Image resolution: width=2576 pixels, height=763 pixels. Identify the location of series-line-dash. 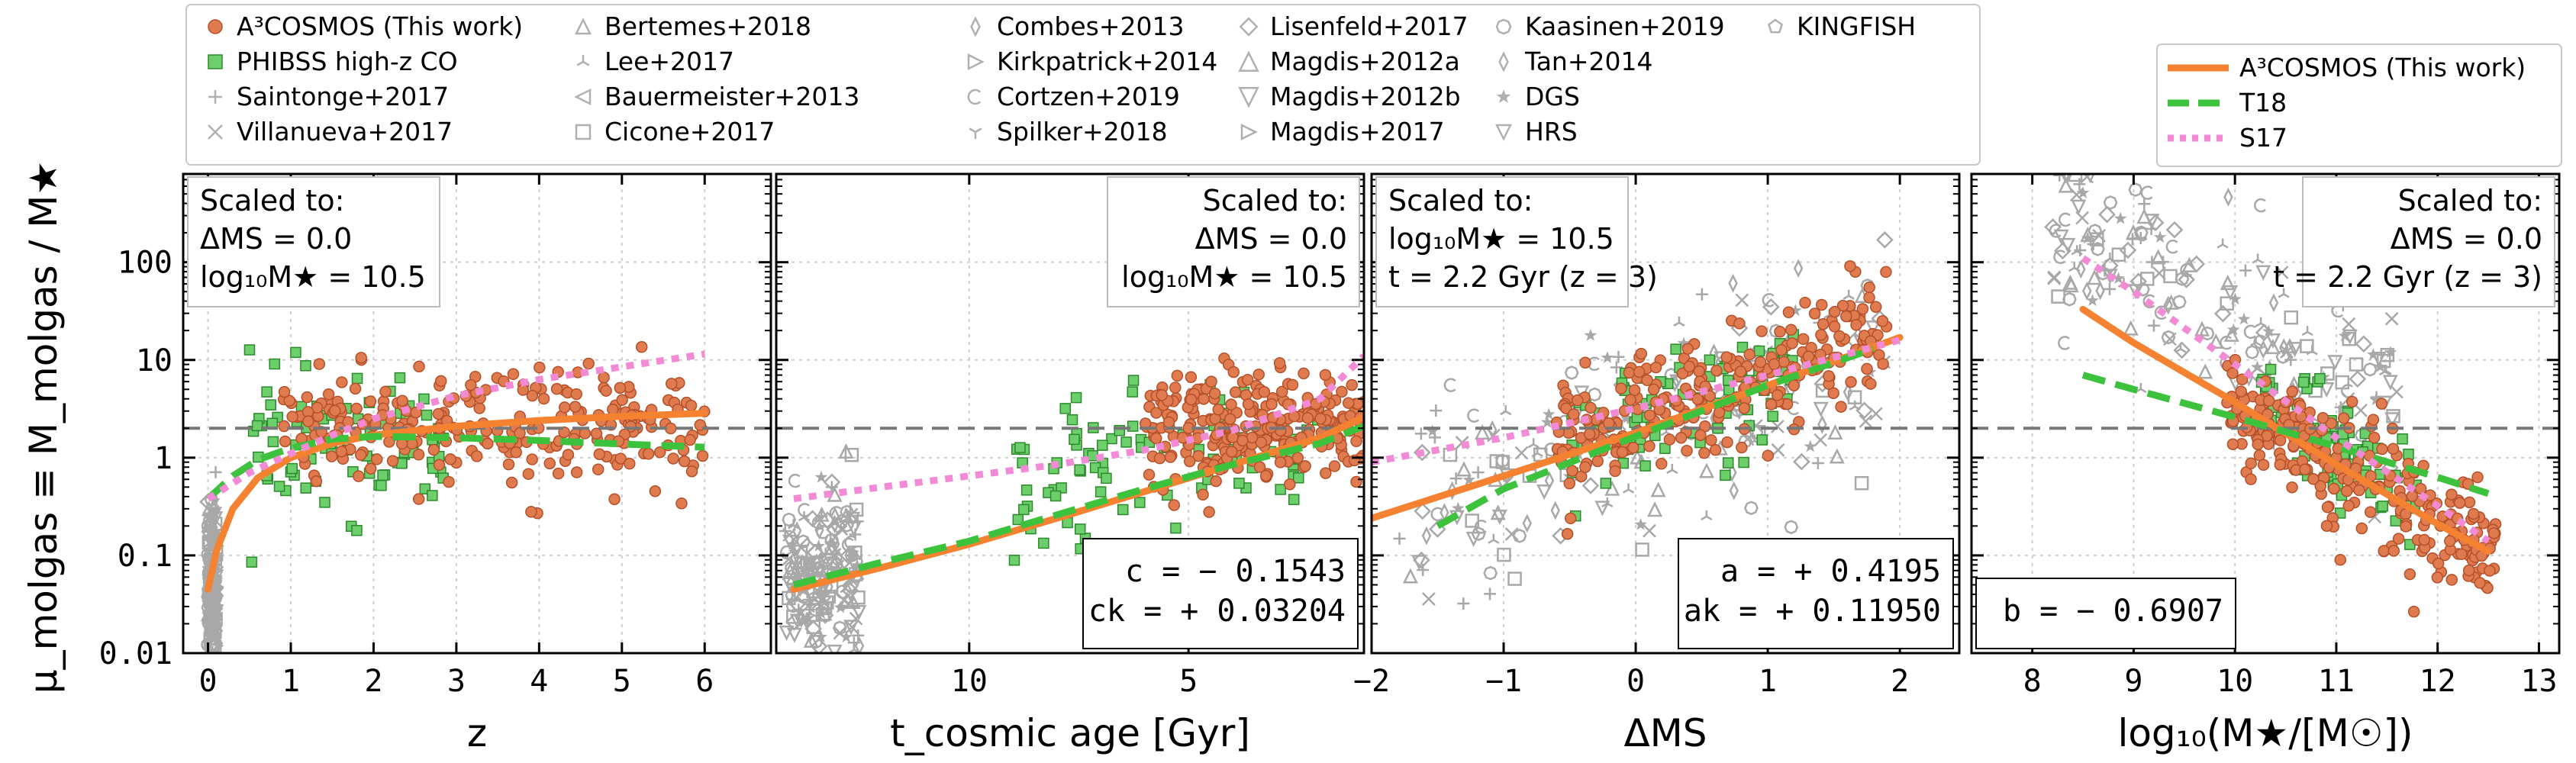
(455, 467).